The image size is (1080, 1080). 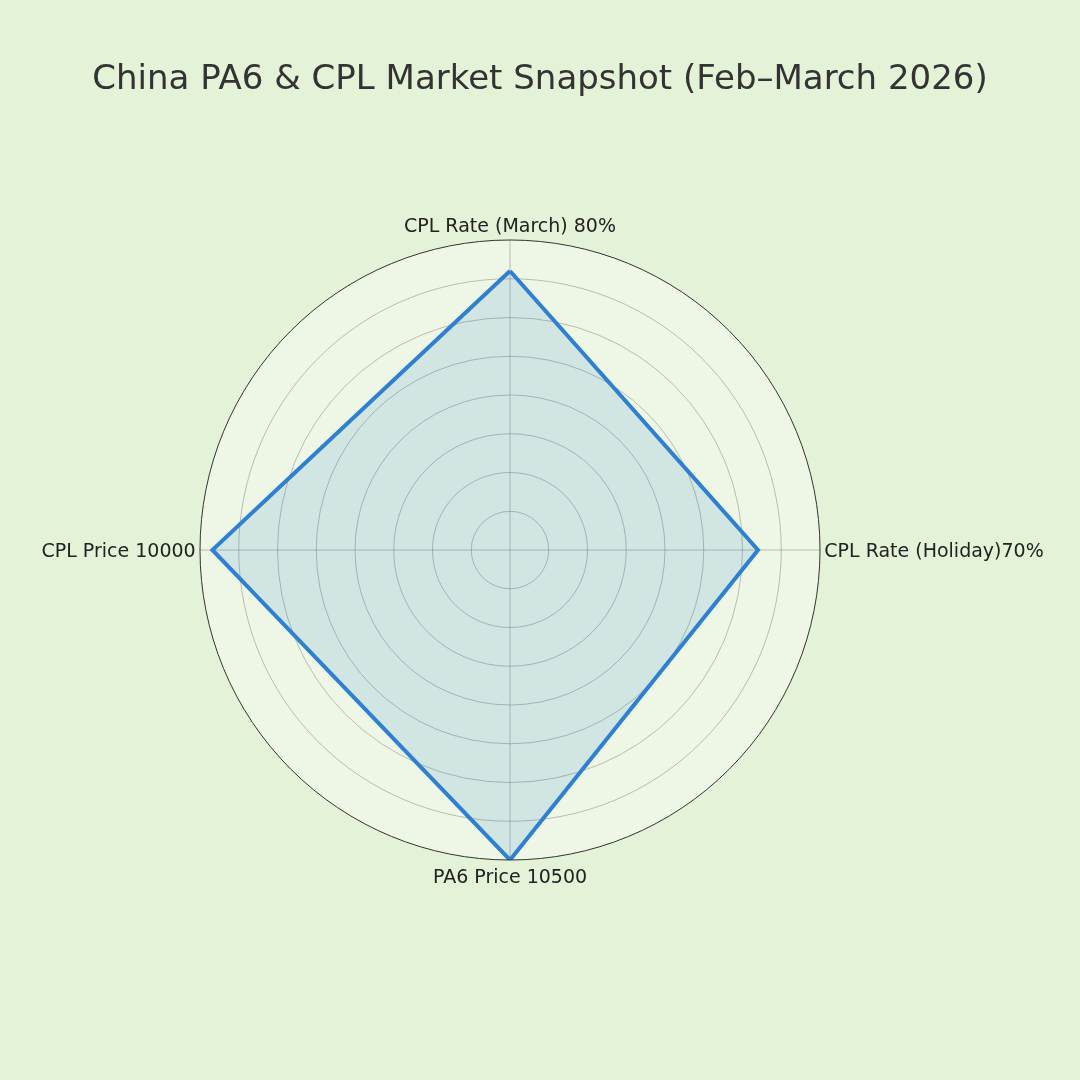 What do you see at coordinates (540, 76) in the screenshot?
I see `chart-title: China PA6 & CPL Market Snapshot (Feb–March 2026)` at bounding box center [540, 76].